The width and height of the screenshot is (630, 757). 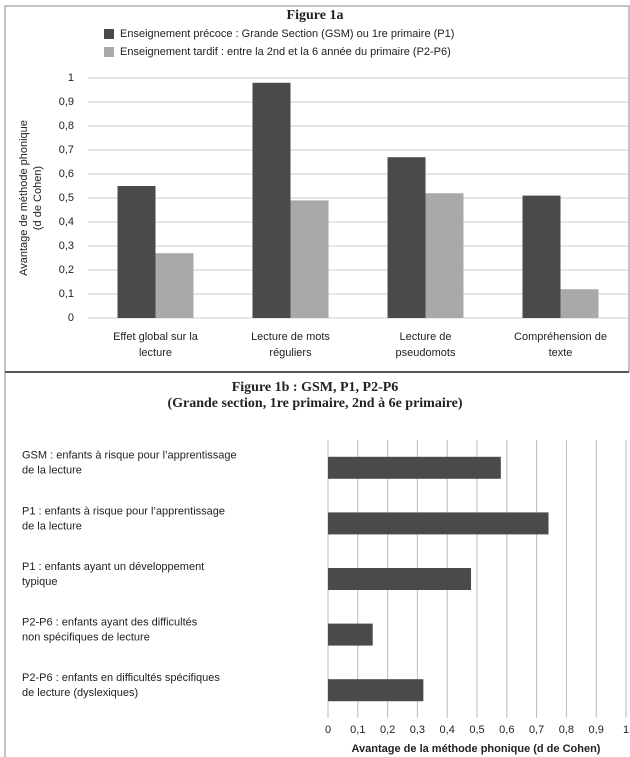 What do you see at coordinates (80, 693) in the screenshot?
I see `y-tick-label: de lecture (dyslexiques)` at bounding box center [80, 693].